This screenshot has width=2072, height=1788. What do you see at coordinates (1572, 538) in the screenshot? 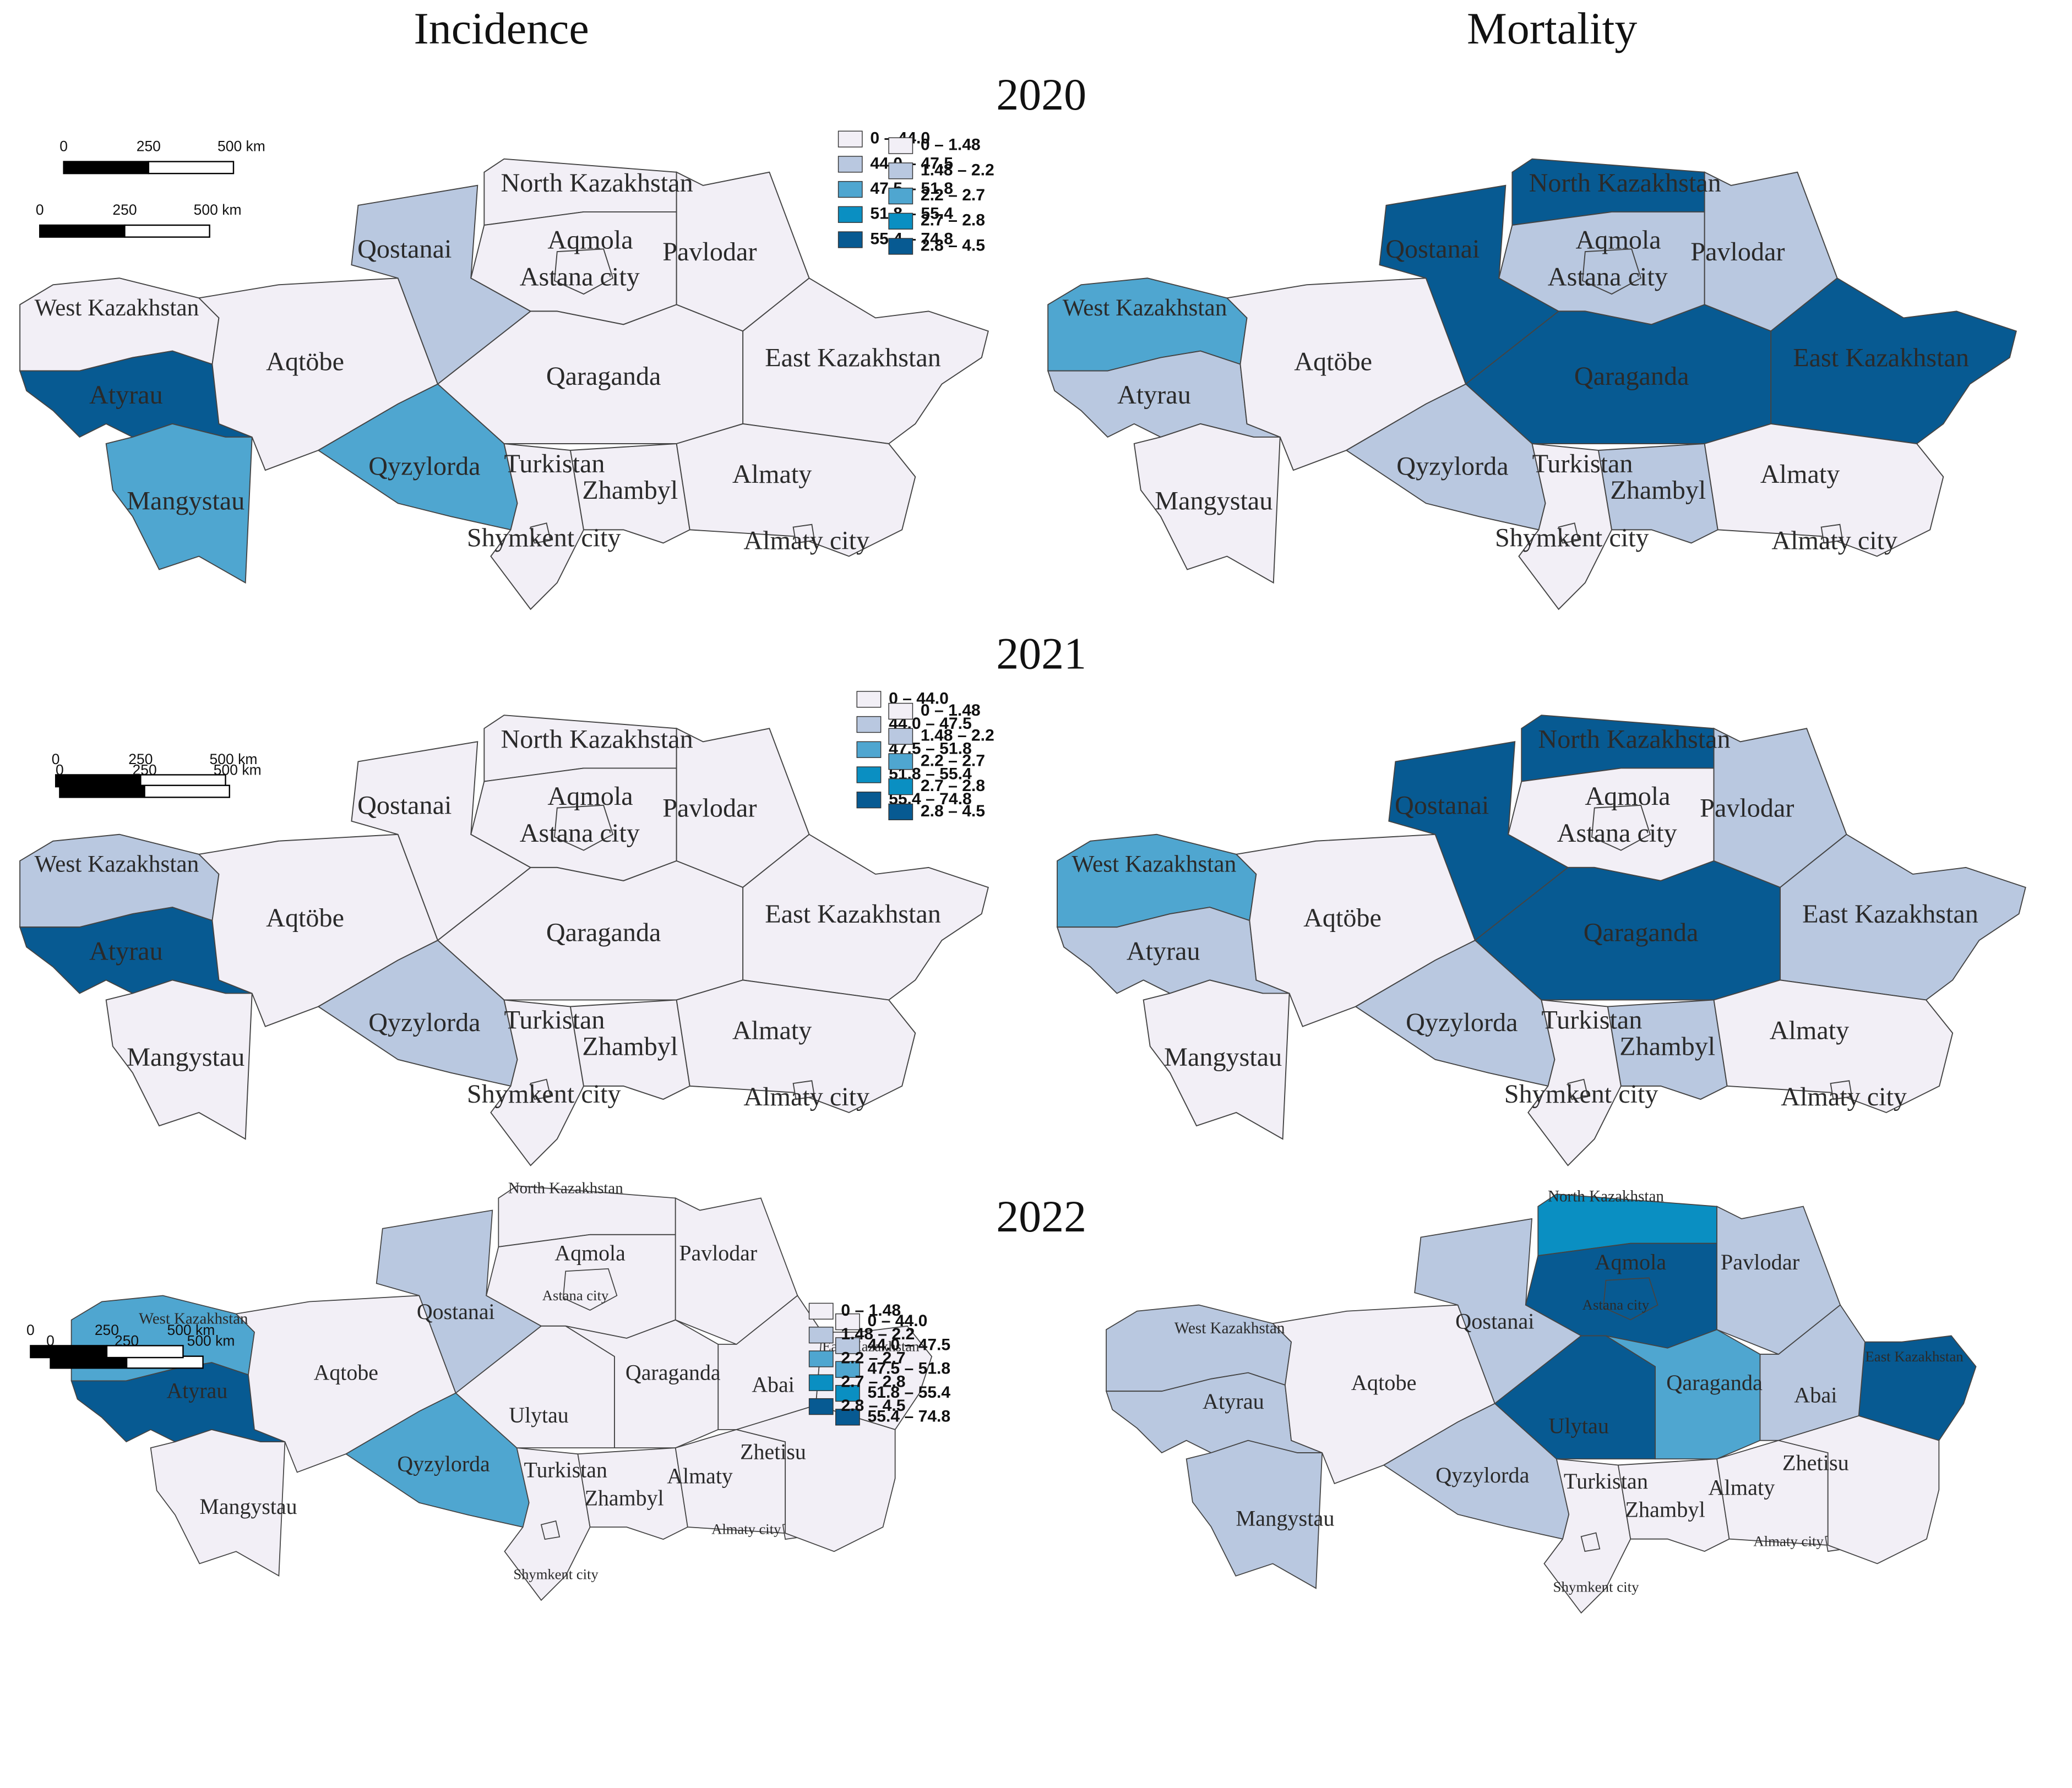
I see `region-label: Shymkent city` at bounding box center [1572, 538].